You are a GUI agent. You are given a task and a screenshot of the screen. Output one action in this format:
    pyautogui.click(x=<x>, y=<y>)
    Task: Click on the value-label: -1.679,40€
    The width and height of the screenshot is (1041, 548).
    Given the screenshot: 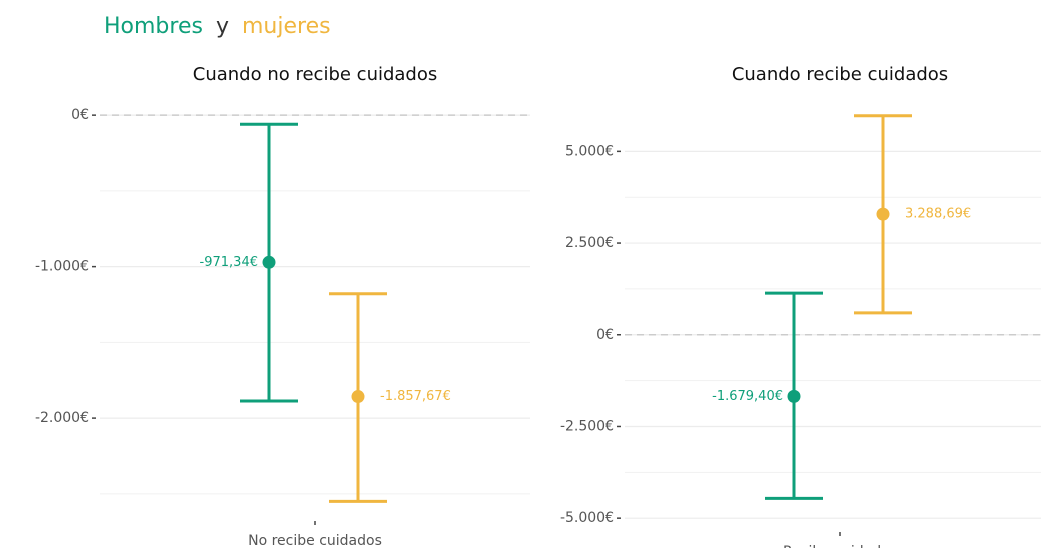 What is the action you would take?
    pyautogui.click(x=747, y=396)
    